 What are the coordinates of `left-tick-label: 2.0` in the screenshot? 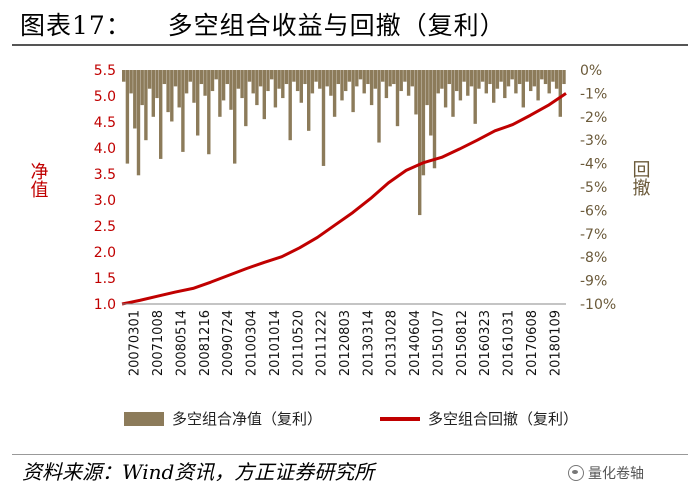 It's located at (105, 253).